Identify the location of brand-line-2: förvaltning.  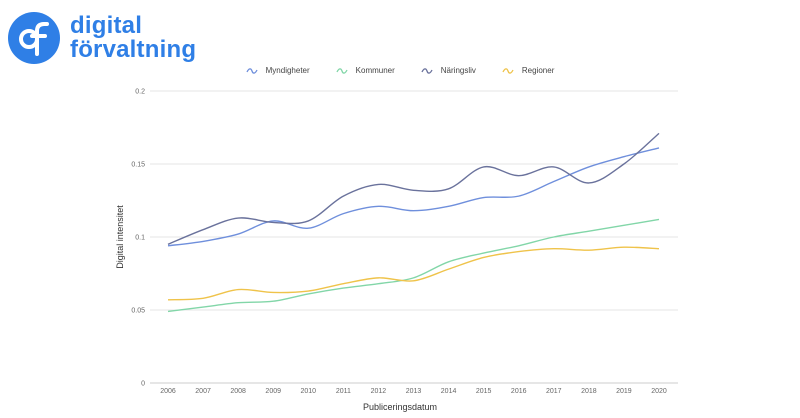
(133, 49).